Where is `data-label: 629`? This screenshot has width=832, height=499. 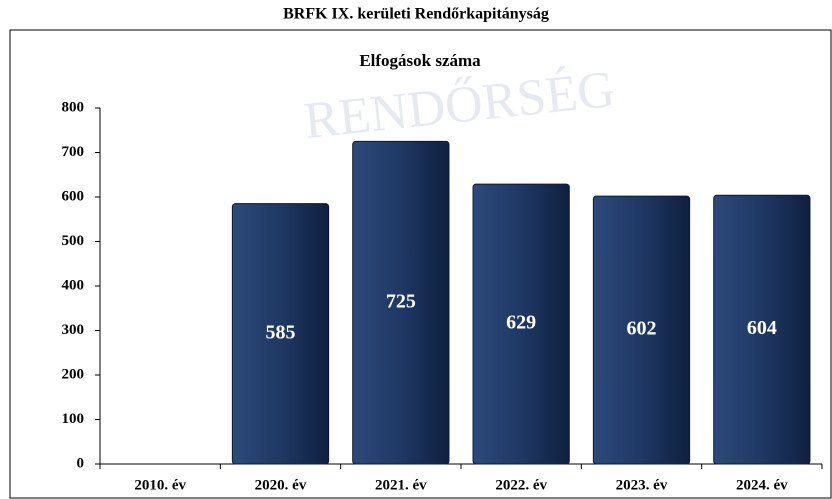 data-label: 629 is located at coordinates (521, 323).